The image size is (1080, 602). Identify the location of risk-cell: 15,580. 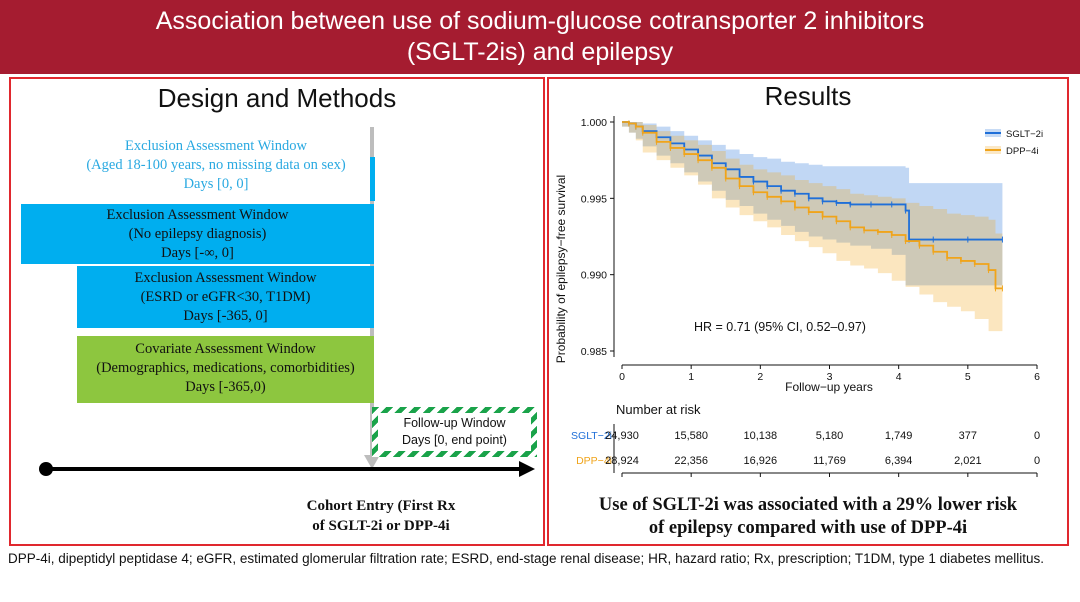
(691, 436).